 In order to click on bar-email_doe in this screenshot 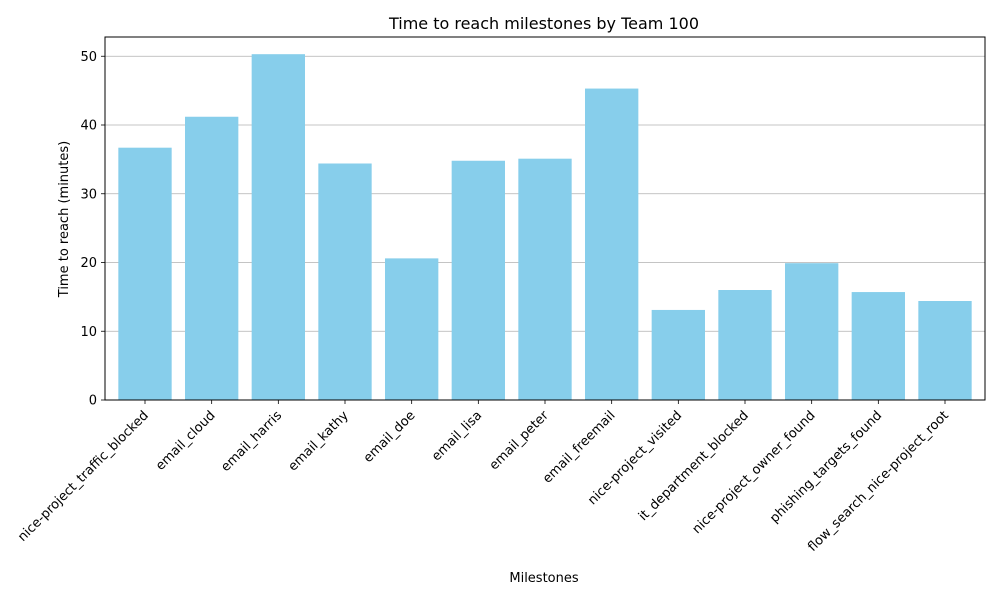, I will do `click(412, 329)`.